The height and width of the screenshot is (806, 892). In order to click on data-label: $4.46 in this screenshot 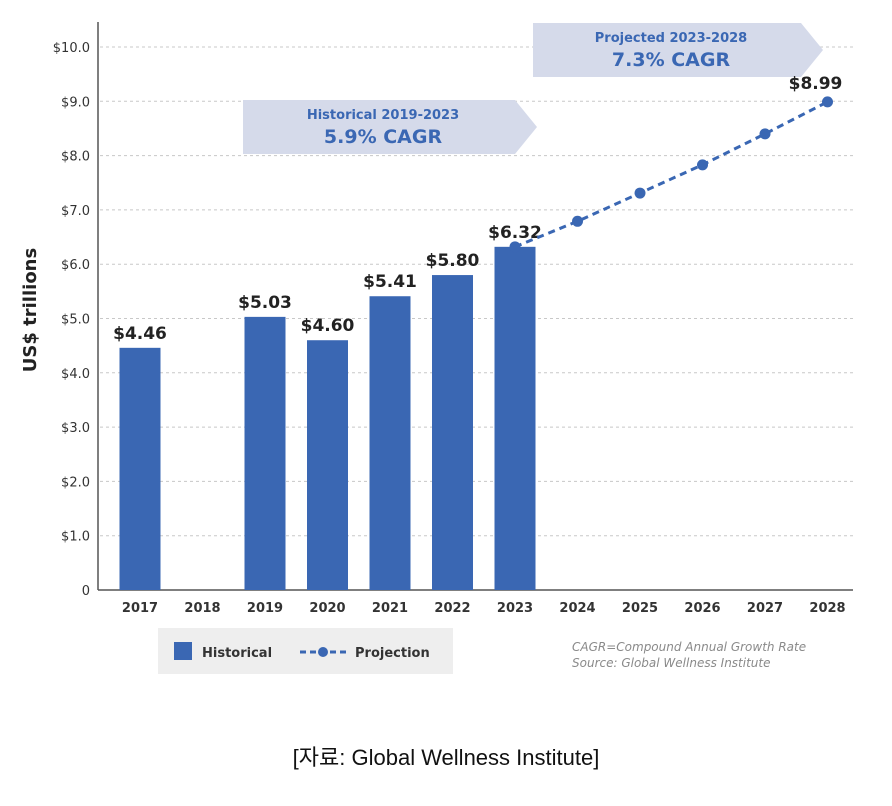, I will do `click(140, 334)`.